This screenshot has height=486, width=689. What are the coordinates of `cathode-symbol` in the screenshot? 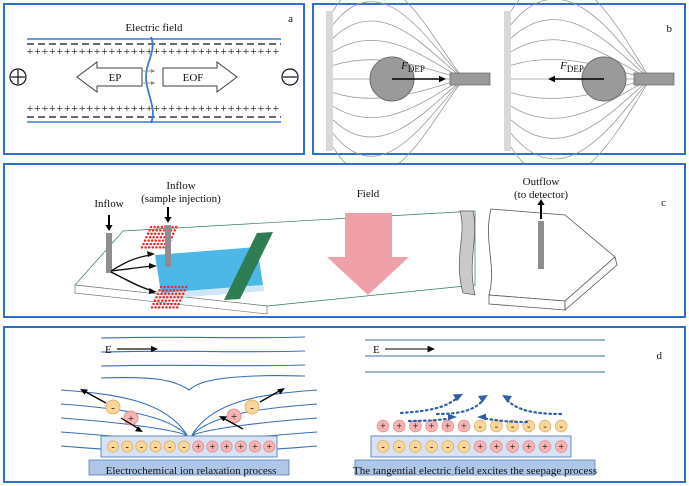 It's located at (290, 77).